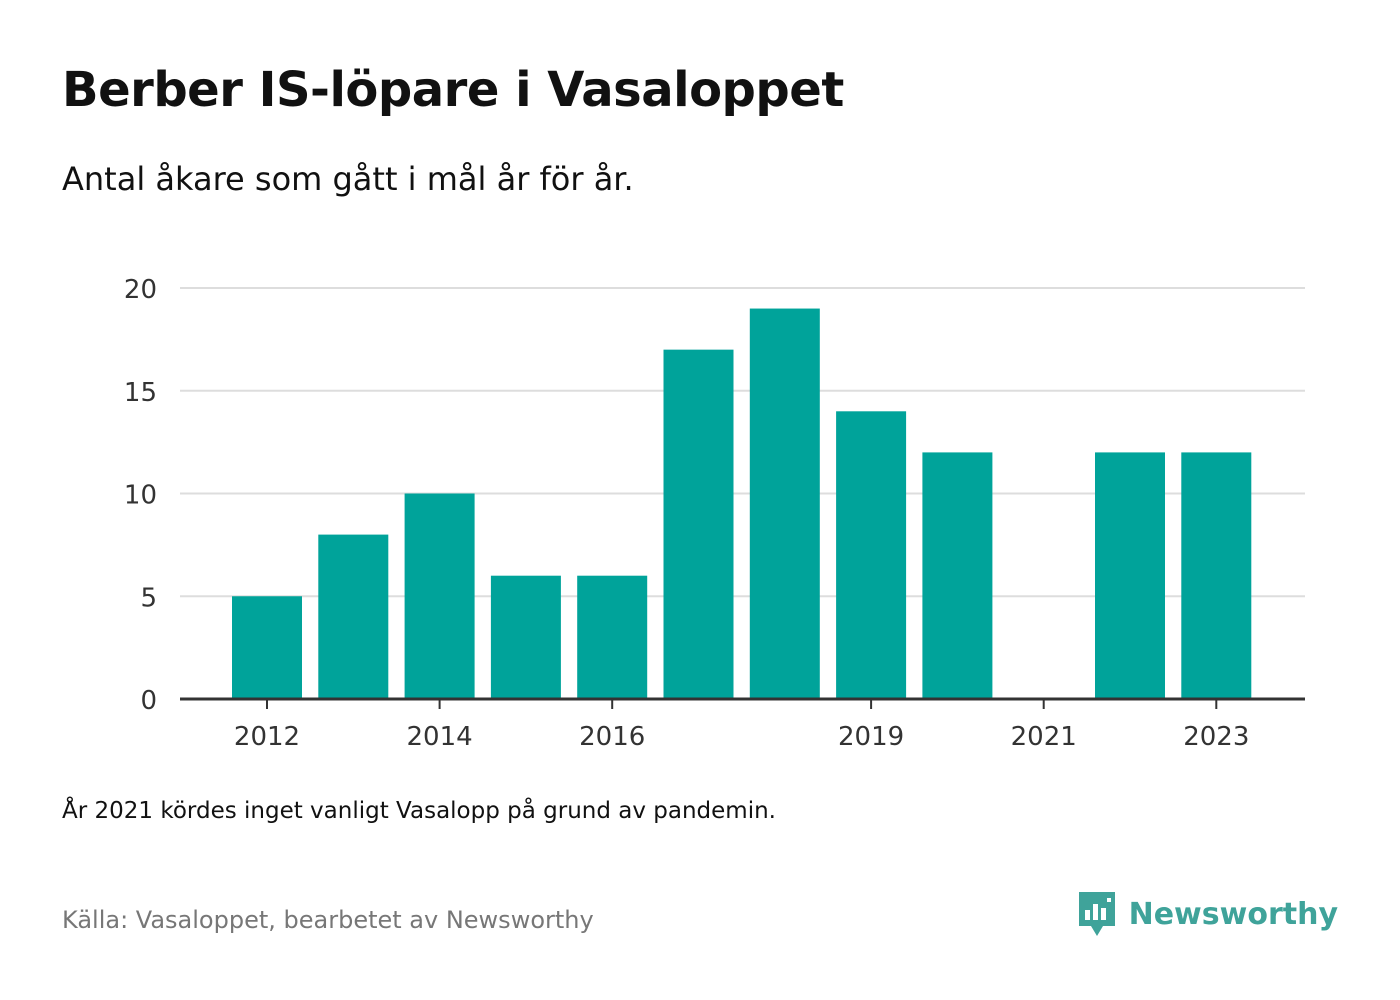 The height and width of the screenshot is (1000, 1400). Describe the element at coordinates (453, 90) in the screenshot. I see `chart-title: Berber IS-löpare i Vasaloppet` at that location.